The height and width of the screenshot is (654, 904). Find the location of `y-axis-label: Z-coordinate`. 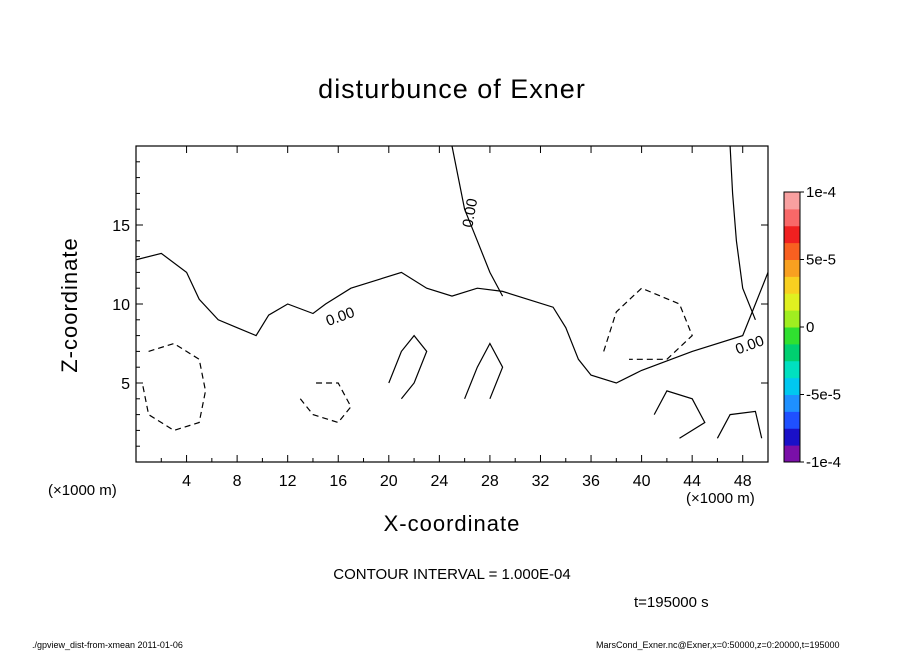

y-axis-label: Z-coordinate is located at coordinates (69, 305).